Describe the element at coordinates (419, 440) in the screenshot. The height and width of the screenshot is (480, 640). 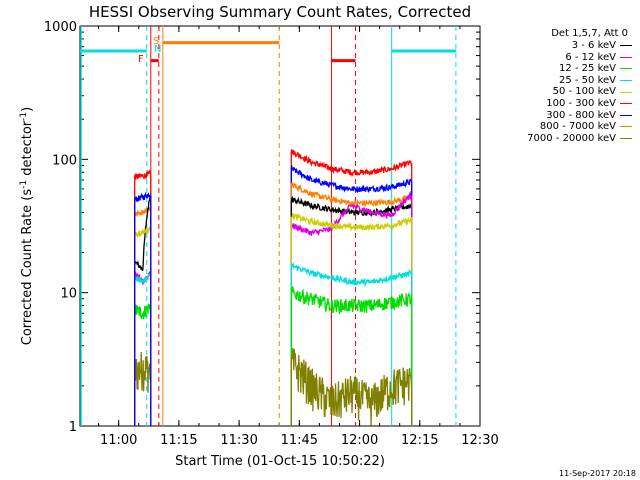
I see `x-tick-label-5: 12:15` at that location.